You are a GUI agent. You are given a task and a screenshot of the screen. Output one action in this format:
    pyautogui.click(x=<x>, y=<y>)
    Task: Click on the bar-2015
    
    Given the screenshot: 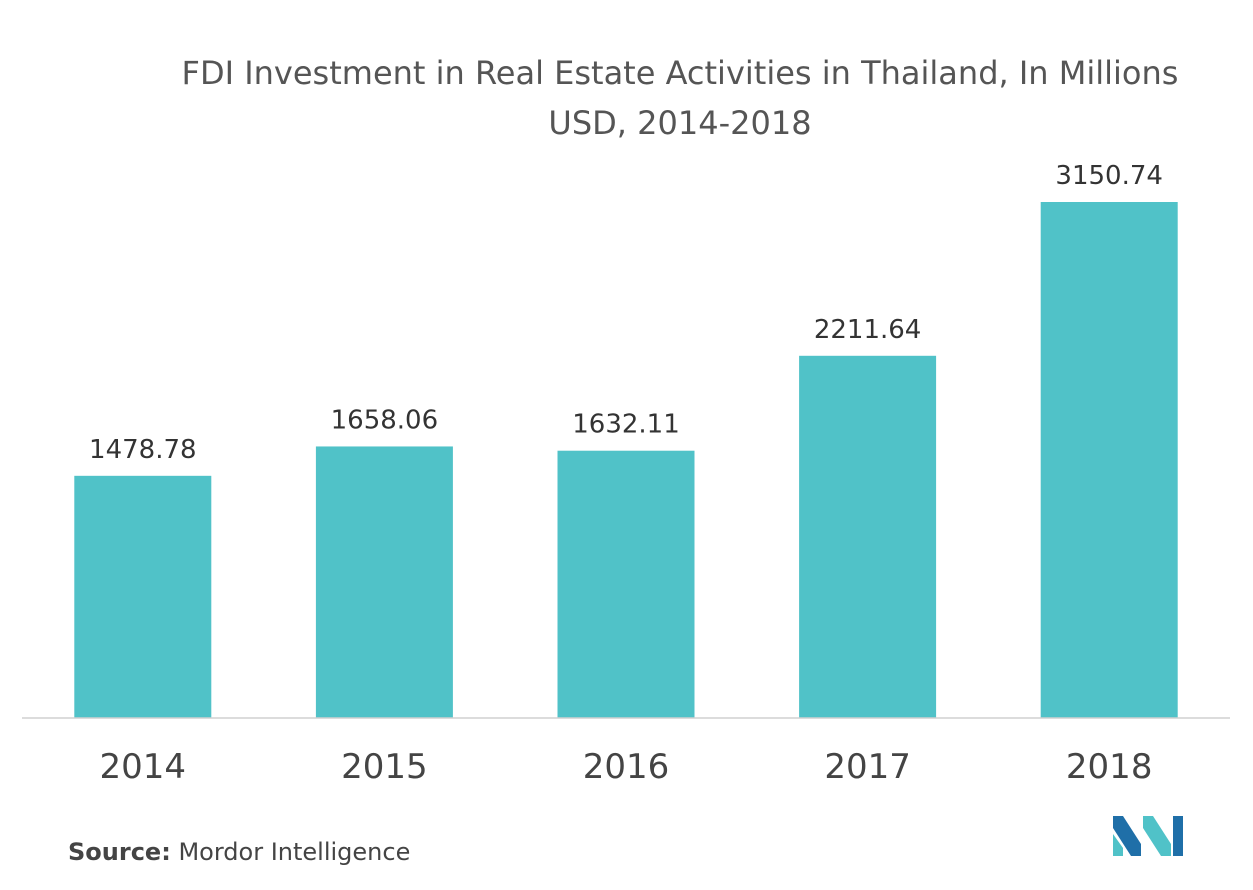 What is the action you would take?
    pyautogui.click(x=384, y=582)
    